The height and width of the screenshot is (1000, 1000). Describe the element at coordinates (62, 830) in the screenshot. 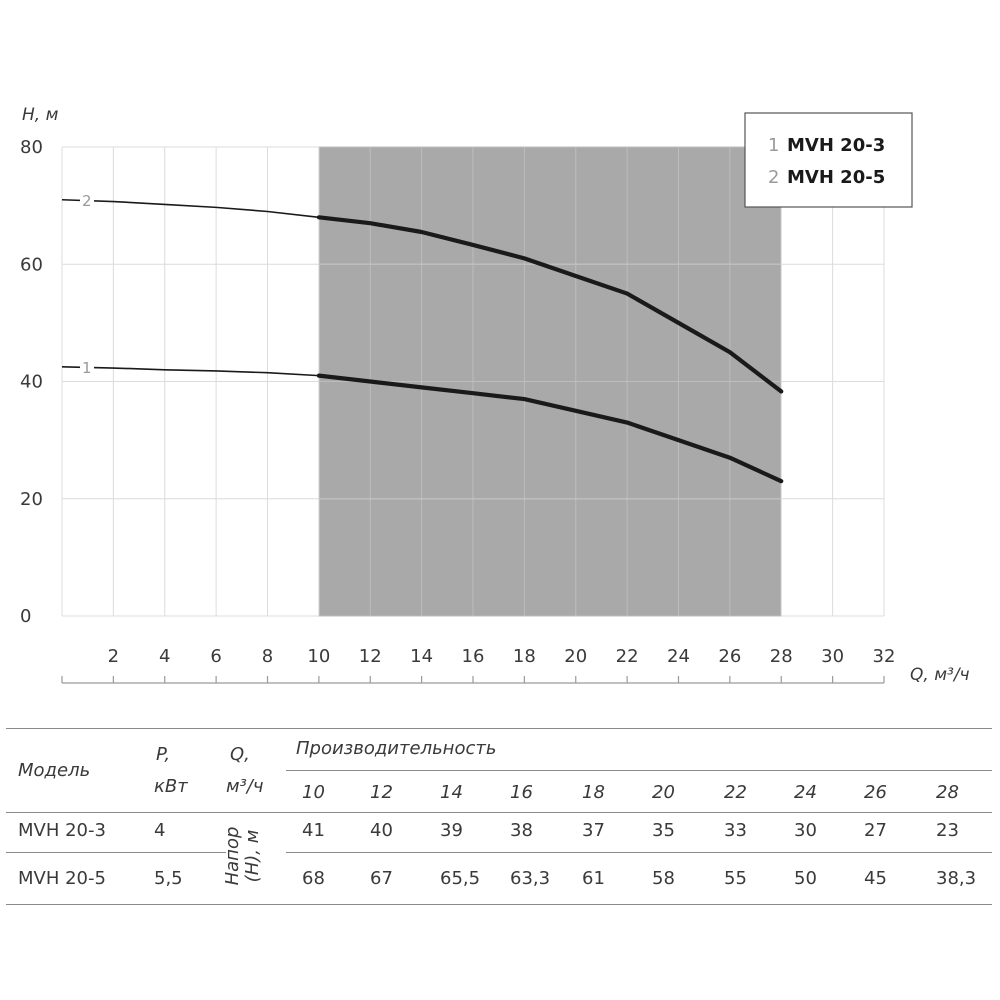

I see `row-model-1: MVH 20-3` at that location.